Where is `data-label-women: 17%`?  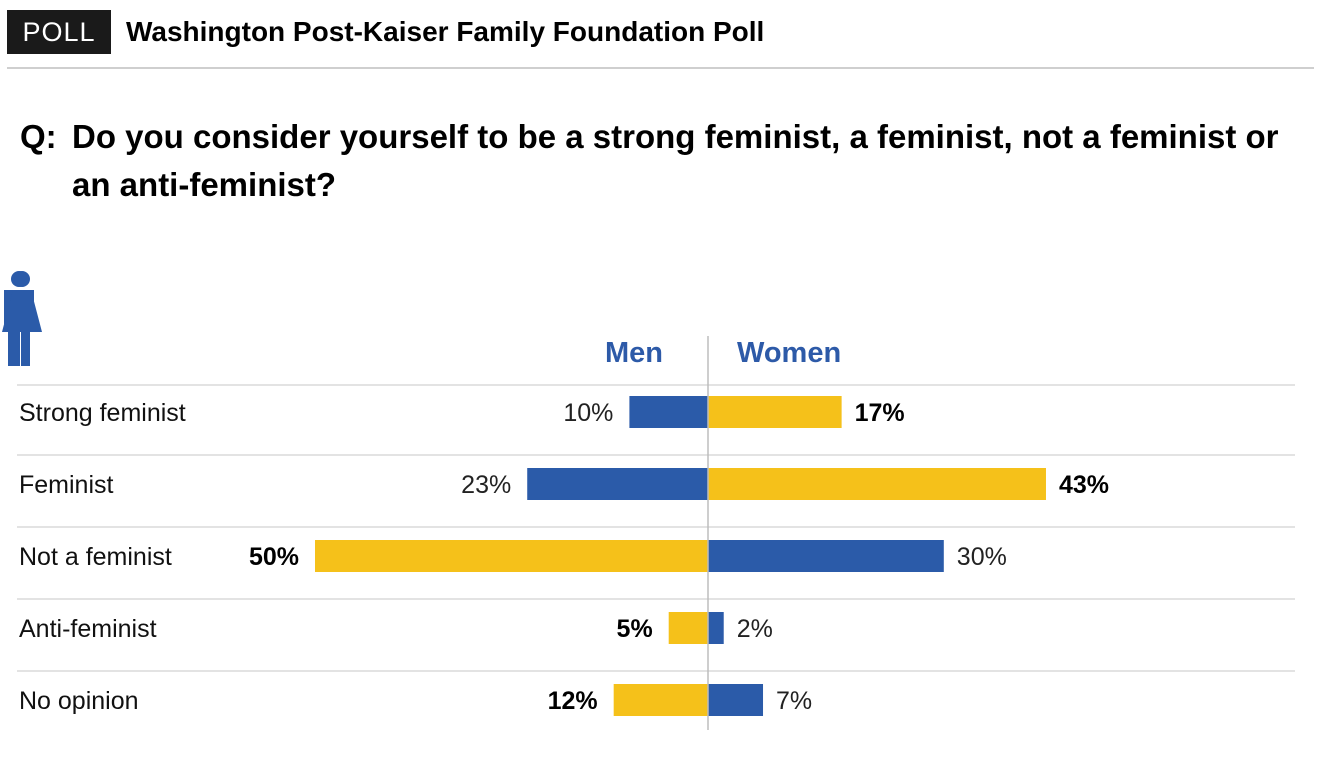
data-label-women: 17% is located at coordinates (880, 413).